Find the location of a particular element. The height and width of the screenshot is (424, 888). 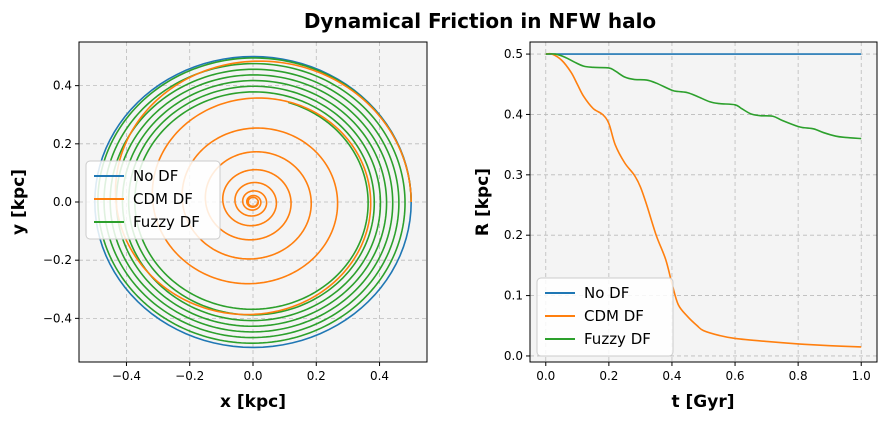

orbit-legend: No DF CDM DF Fuzzy DF is located at coordinates (153, 200).